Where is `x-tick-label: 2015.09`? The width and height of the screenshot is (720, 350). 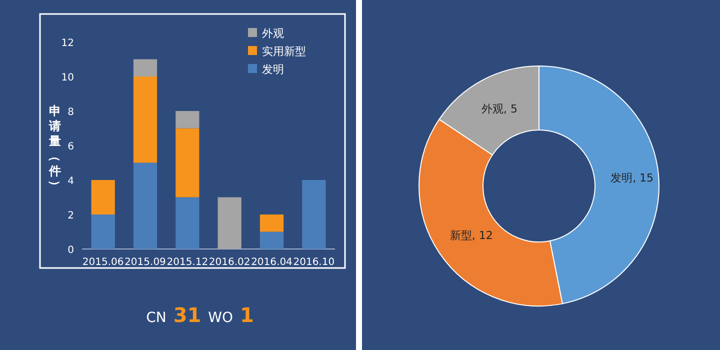 x-tick-label: 2015.09 is located at coordinates (145, 262).